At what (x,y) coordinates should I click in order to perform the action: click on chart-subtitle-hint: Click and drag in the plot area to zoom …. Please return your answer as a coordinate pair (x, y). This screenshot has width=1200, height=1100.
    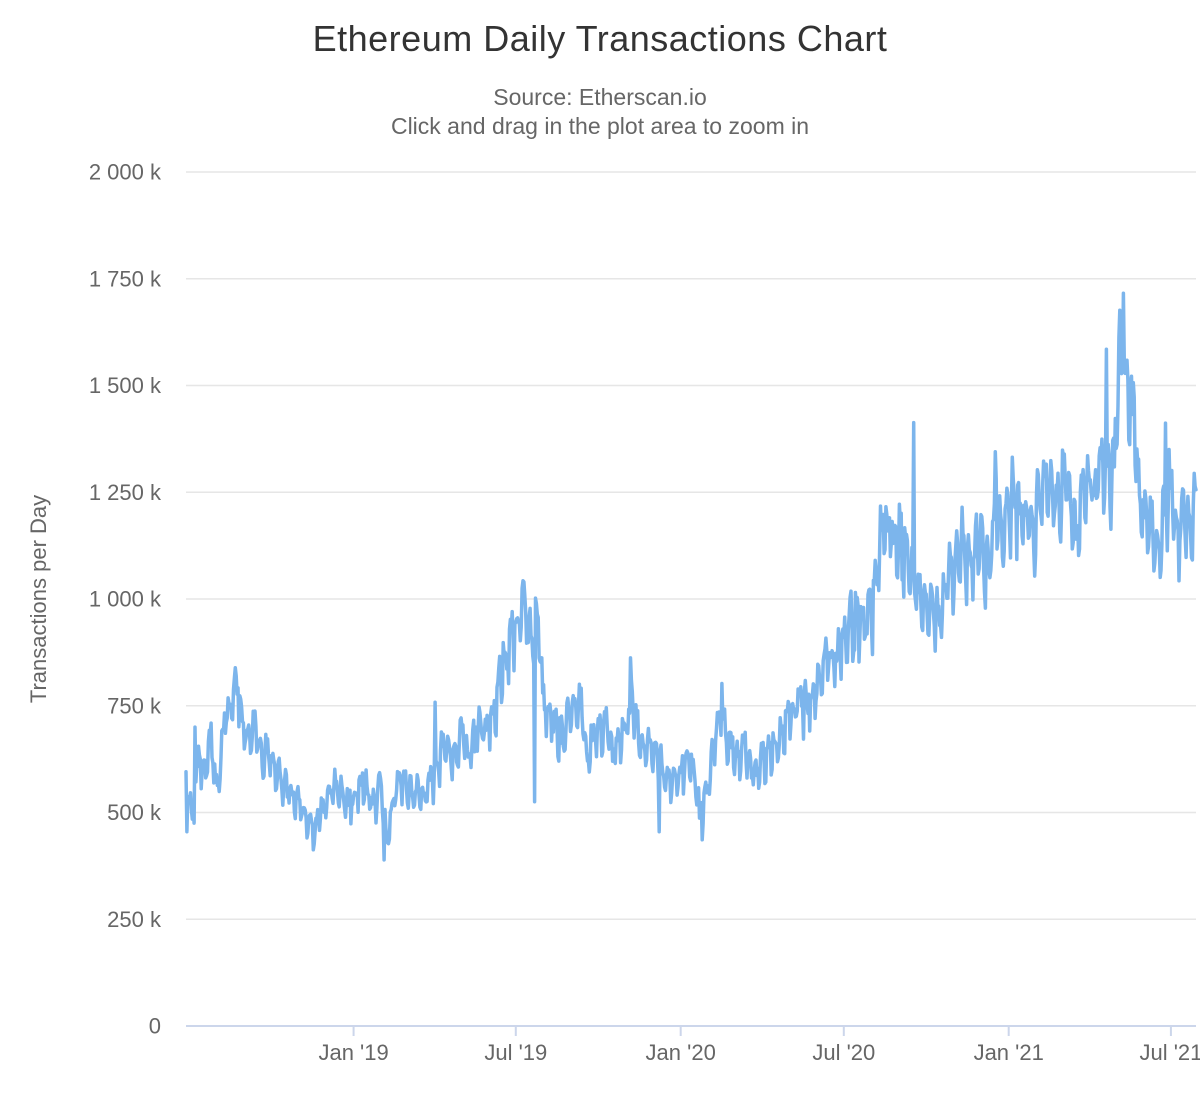
    Looking at the image, I should click on (600, 126).